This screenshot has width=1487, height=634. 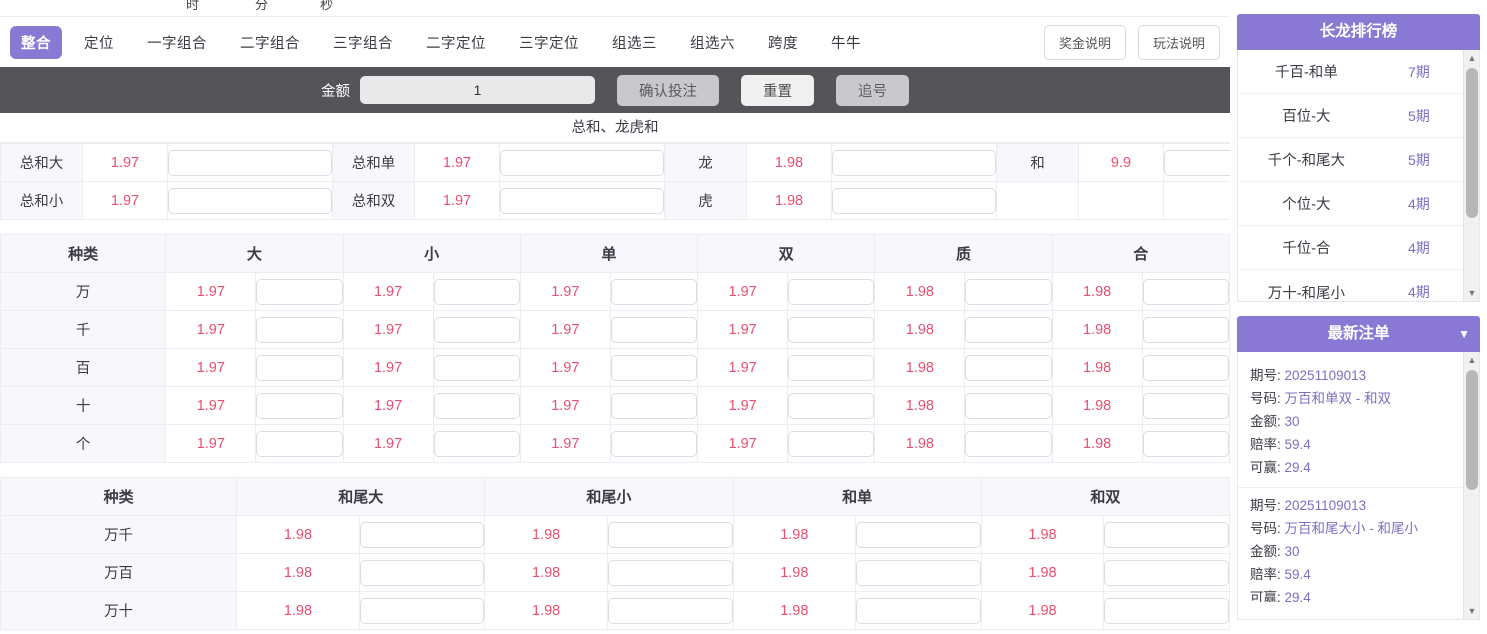 What do you see at coordinates (1178, 42) in the screenshot?
I see `rules-info-button: 玩法说明` at bounding box center [1178, 42].